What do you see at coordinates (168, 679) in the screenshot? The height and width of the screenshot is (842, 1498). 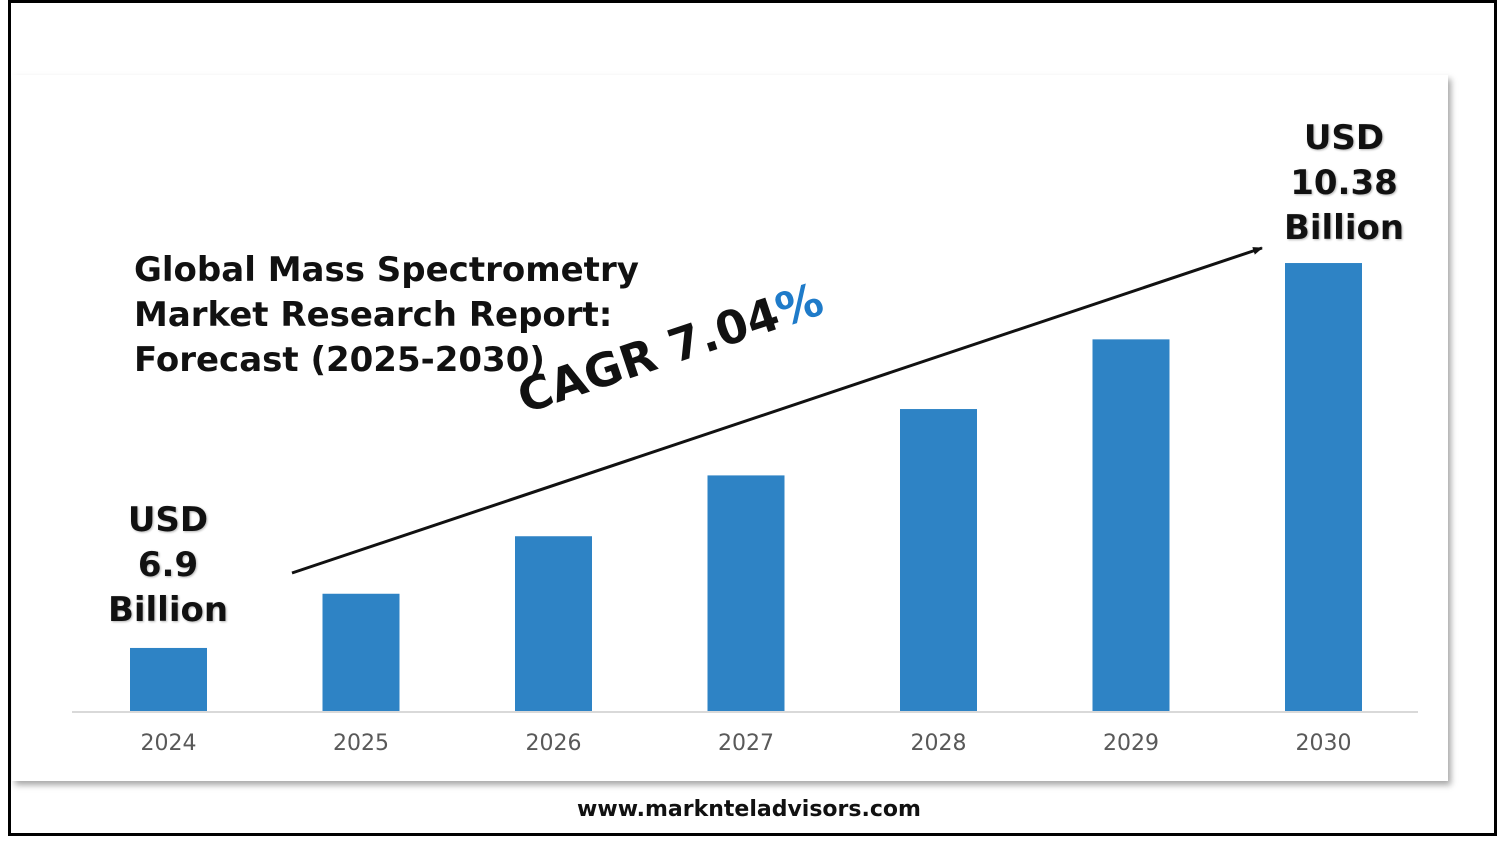 I see `bar-2024` at bounding box center [168, 679].